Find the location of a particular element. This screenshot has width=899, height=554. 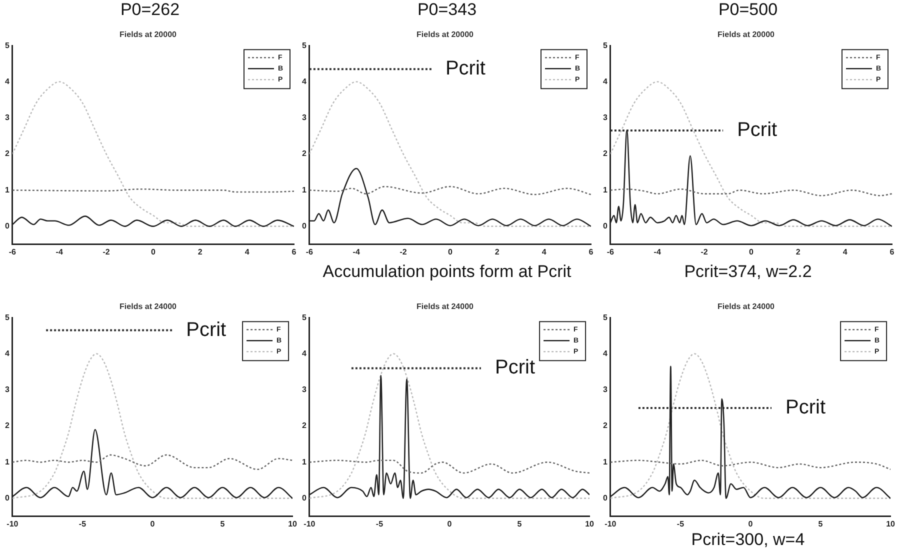

text: Pcrit=374, w=2.2 is located at coordinates (748, 272).